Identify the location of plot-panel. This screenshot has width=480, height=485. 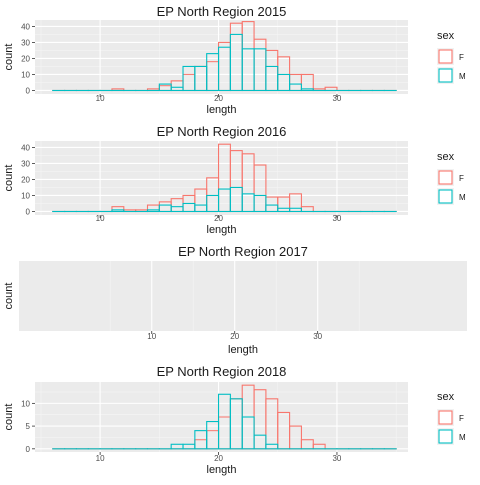
(243, 296).